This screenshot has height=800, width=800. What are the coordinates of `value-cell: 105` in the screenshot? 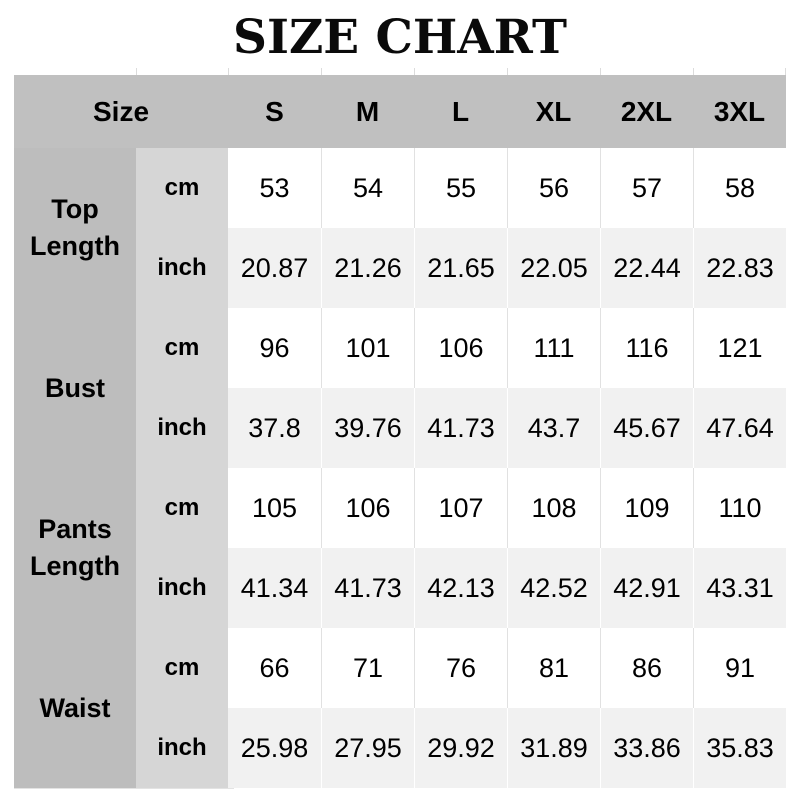 It's located at (274, 508).